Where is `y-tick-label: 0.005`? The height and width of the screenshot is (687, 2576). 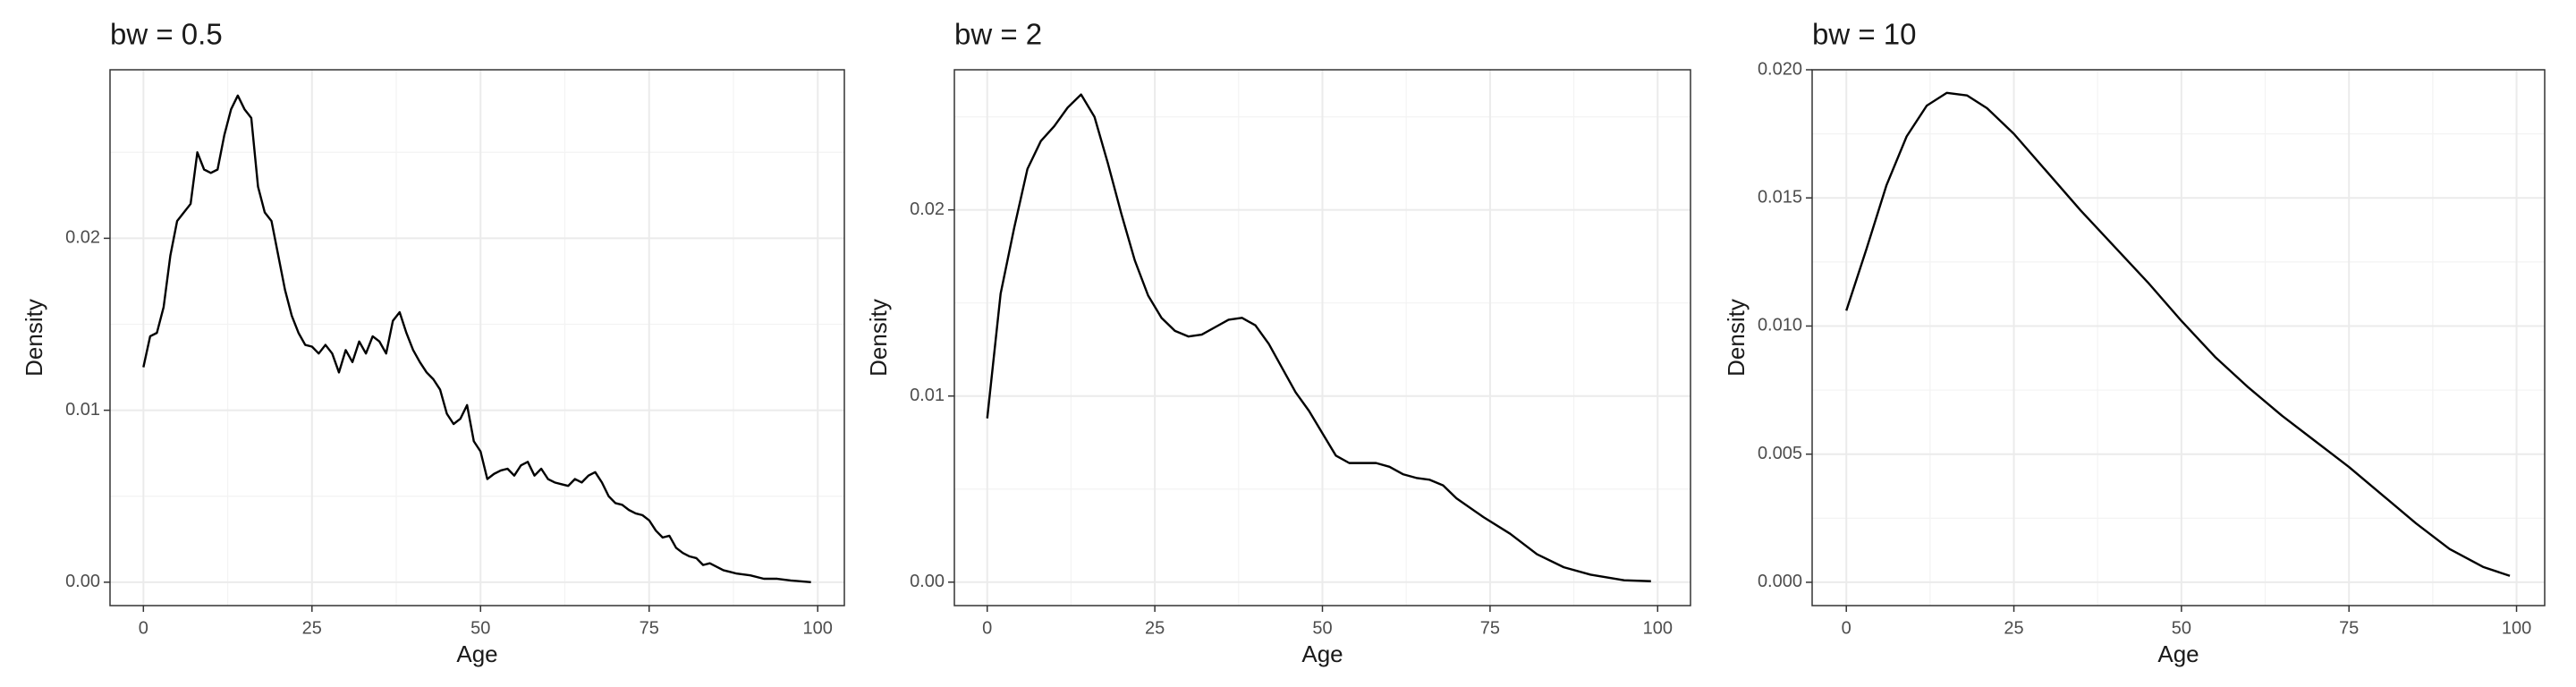 y-tick-label: 0.005 is located at coordinates (1780, 453).